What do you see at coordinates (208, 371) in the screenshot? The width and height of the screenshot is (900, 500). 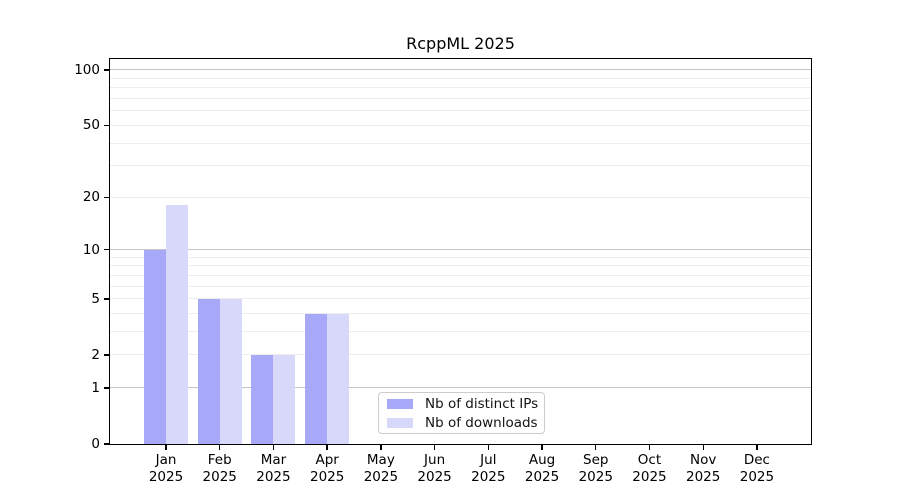 I see `bar-distinct-ips-feb` at bounding box center [208, 371].